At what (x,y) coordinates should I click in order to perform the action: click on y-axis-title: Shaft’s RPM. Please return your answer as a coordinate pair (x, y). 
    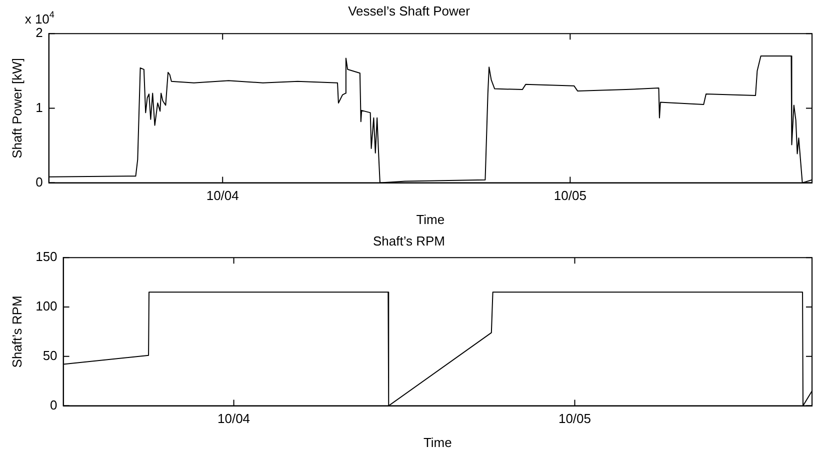
    Looking at the image, I should click on (16, 332).